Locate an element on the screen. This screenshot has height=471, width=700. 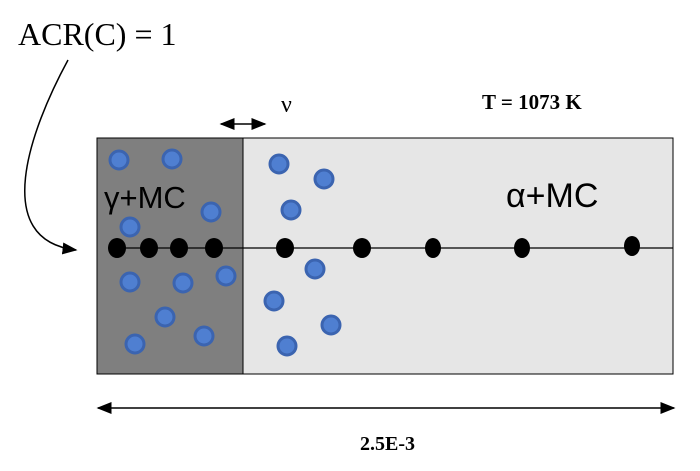
condition-label: ACR(C) = 1 is located at coordinates (97, 34).